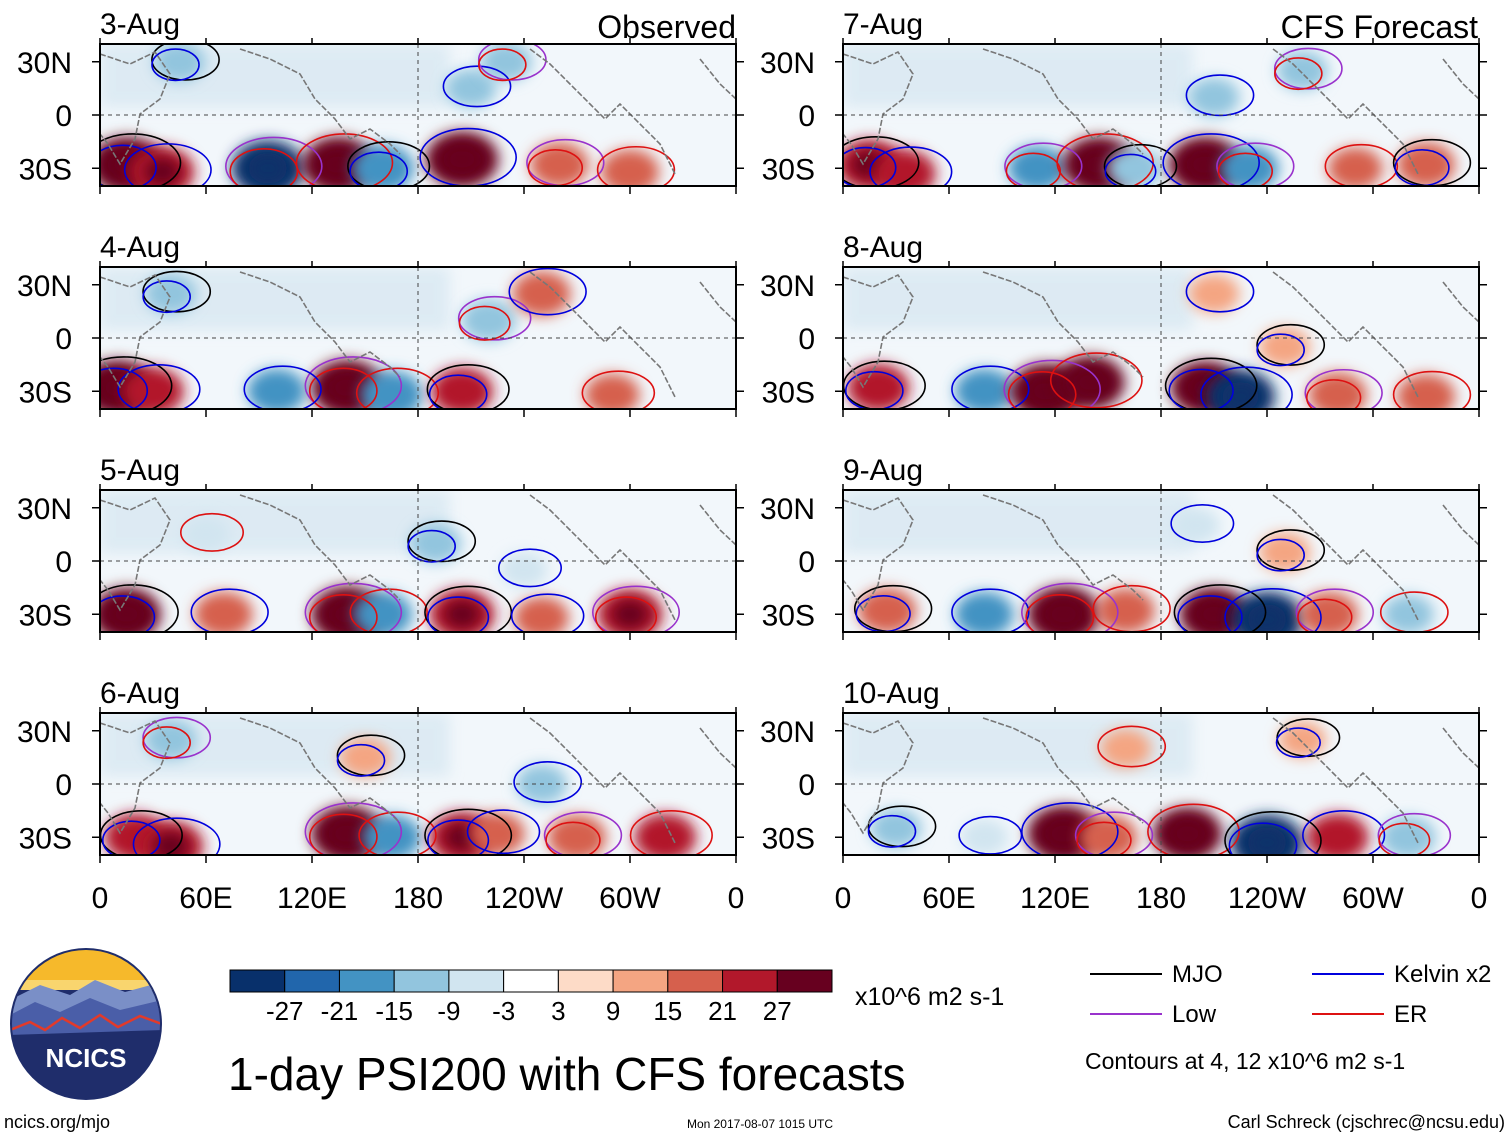  I want to click on colorbar-label: 3, so click(558, 1011).